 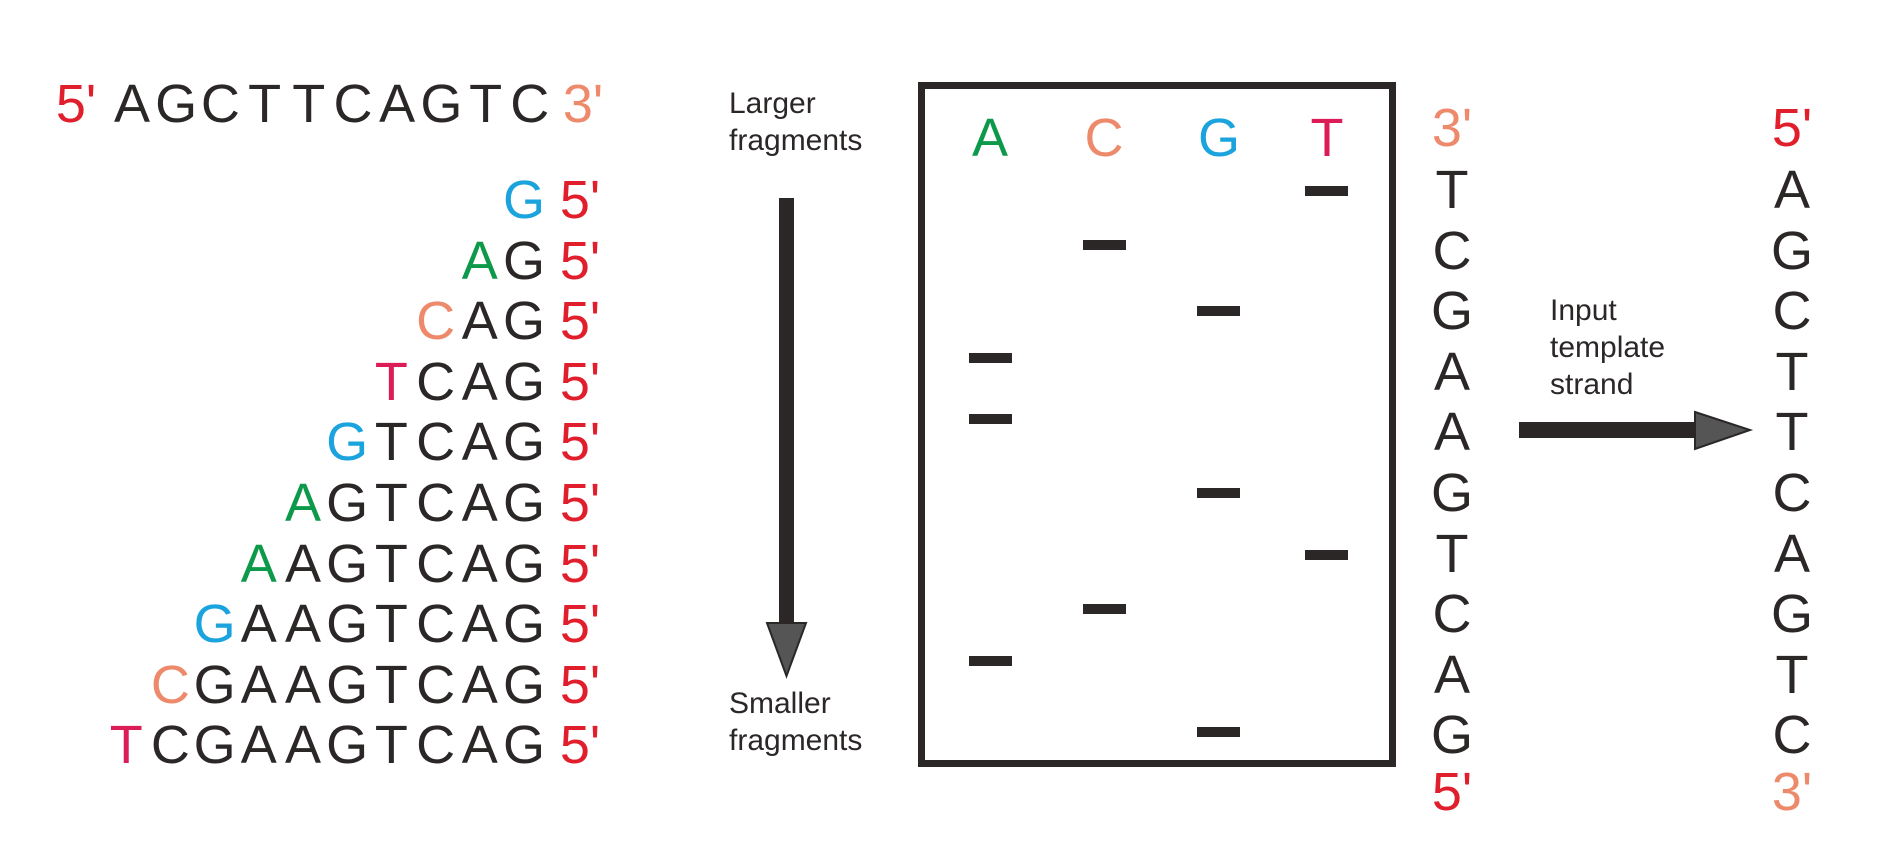 I want to click on template-base: G, so click(x=176, y=104).